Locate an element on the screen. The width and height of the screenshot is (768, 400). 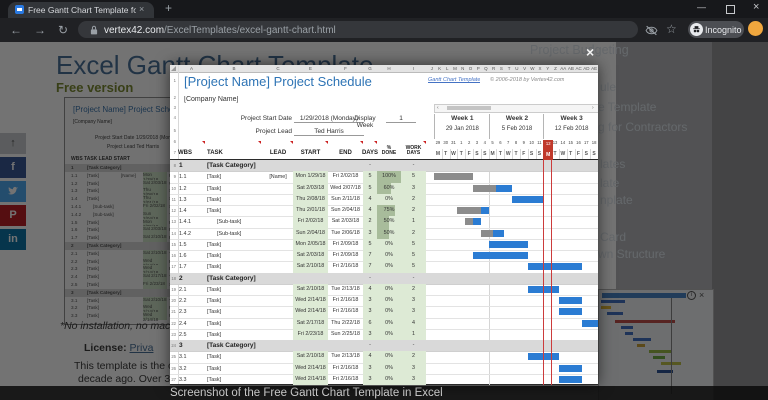
cell-wbs: 3 is located at coordinates (181, 345).